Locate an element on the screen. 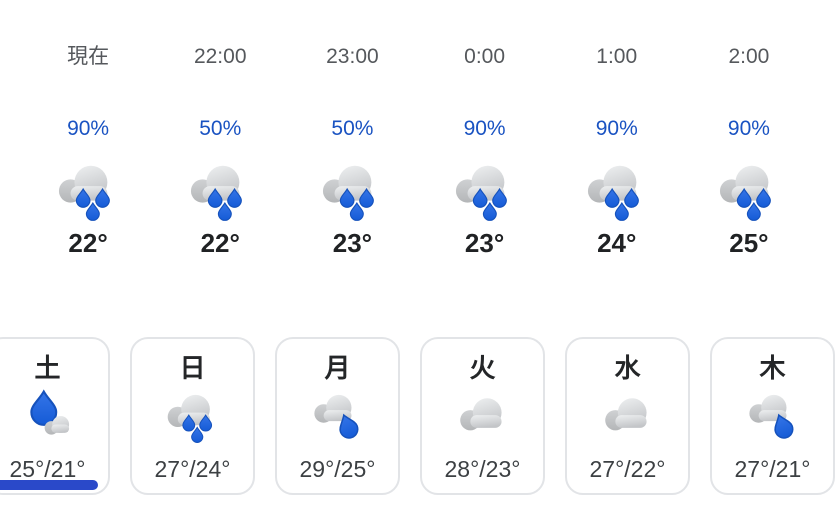 The height and width of the screenshot is (520, 840). hourly-time: 23:00 is located at coordinates (352, 56).